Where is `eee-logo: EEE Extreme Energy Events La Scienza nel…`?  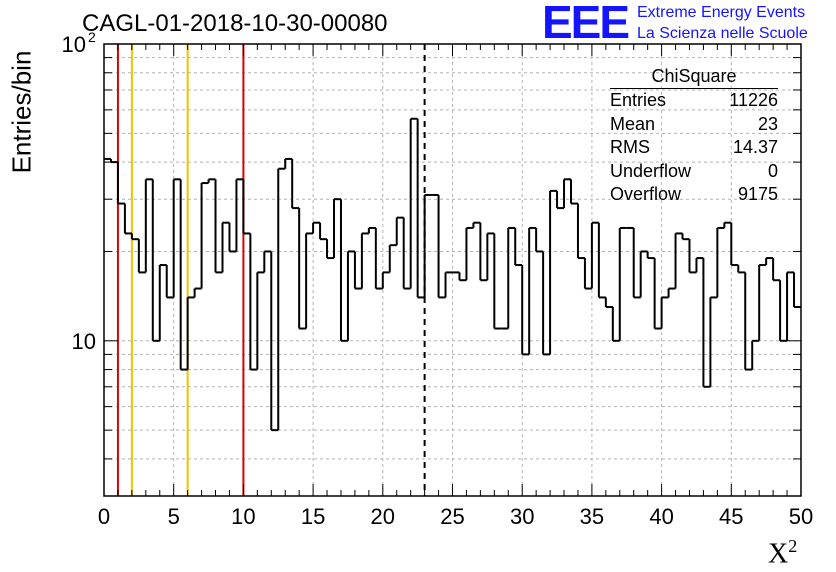 eee-logo: EEE Extreme Energy Events La Scienza nel… is located at coordinates (687, 24).